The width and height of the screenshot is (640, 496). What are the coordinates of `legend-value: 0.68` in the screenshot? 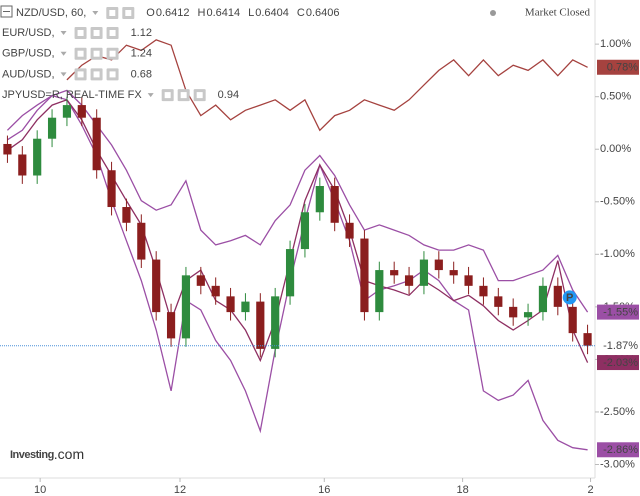 It's located at (141, 74).